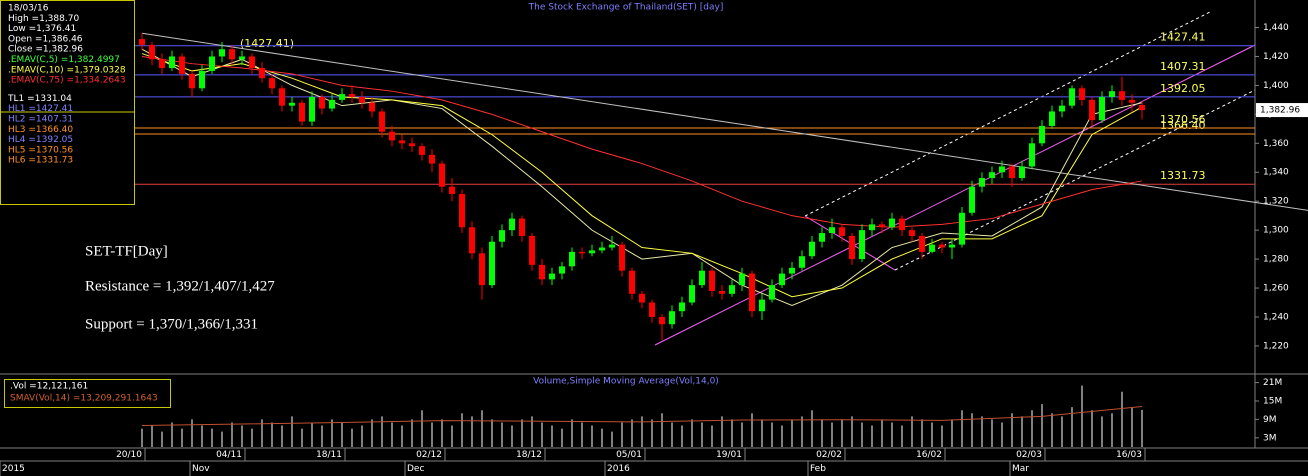  What do you see at coordinates (49, 387) in the screenshot?
I see `volume-info-line: .Vol =12,121,161` at bounding box center [49, 387].